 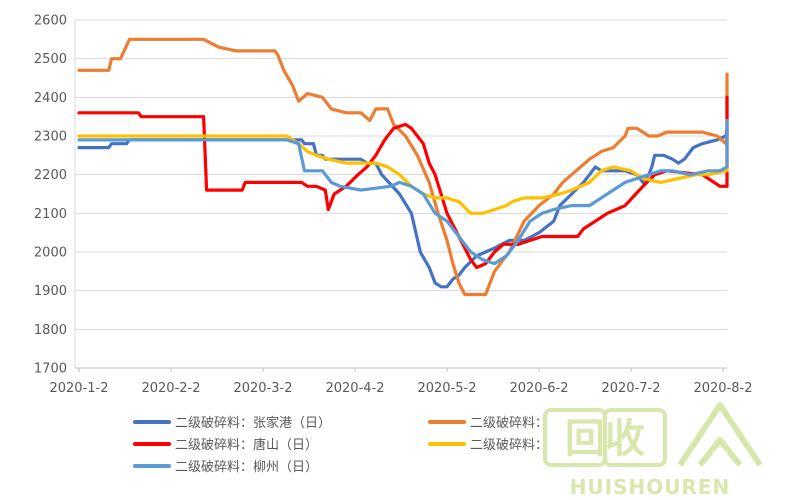 What do you see at coordinates (50, 214) in the screenshot?
I see `y-tick-label: 2100` at bounding box center [50, 214].